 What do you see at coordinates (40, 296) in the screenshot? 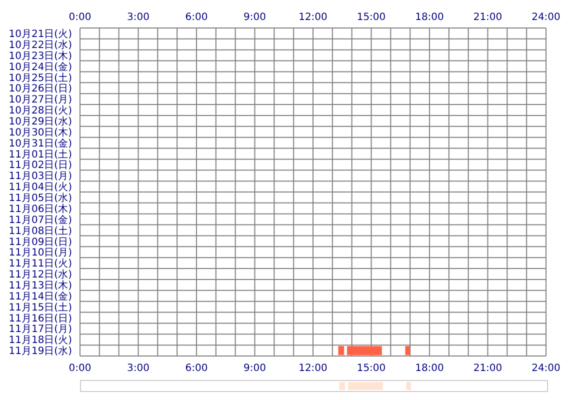
I see `y-tick-label: 11月14日(金)` at bounding box center [40, 296].